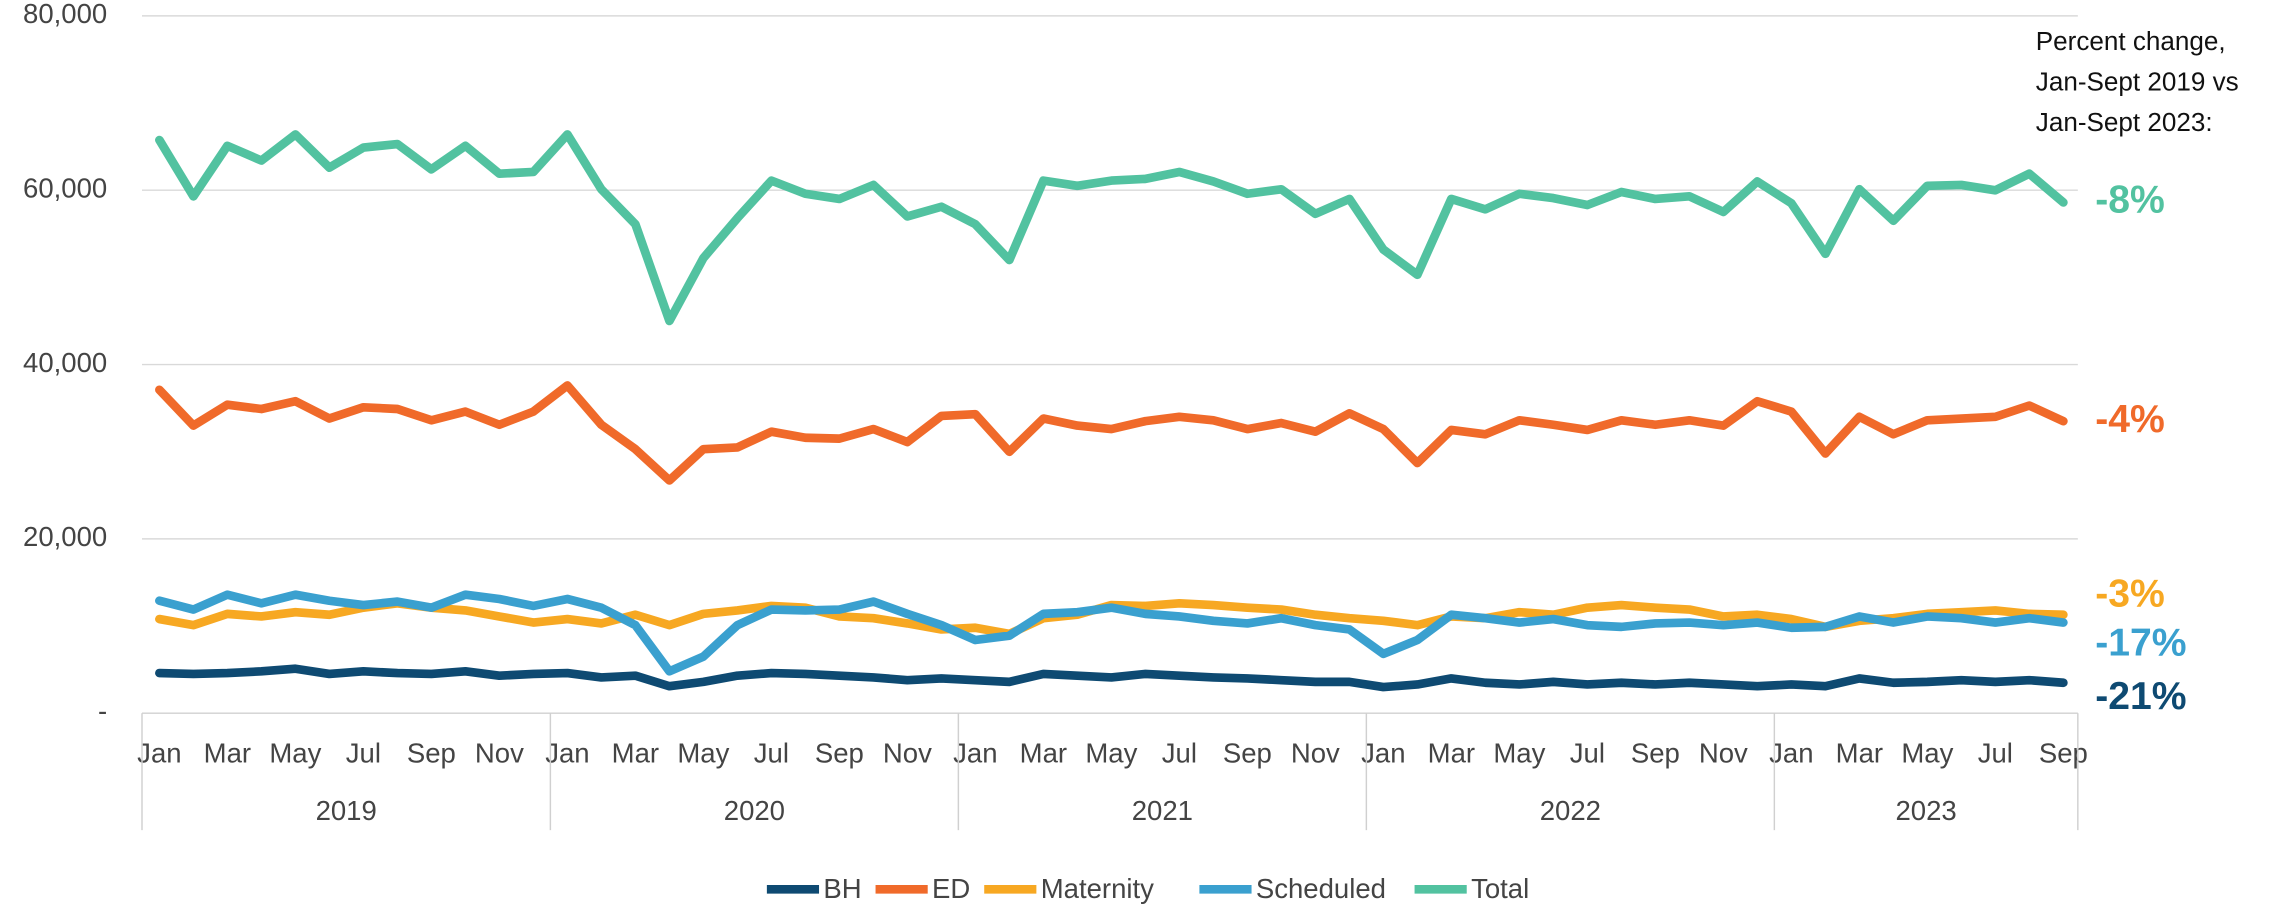 This screenshot has width=2272, height=911. What do you see at coordinates (2140, 643) in the screenshot?
I see `change-label: -17%` at bounding box center [2140, 643].